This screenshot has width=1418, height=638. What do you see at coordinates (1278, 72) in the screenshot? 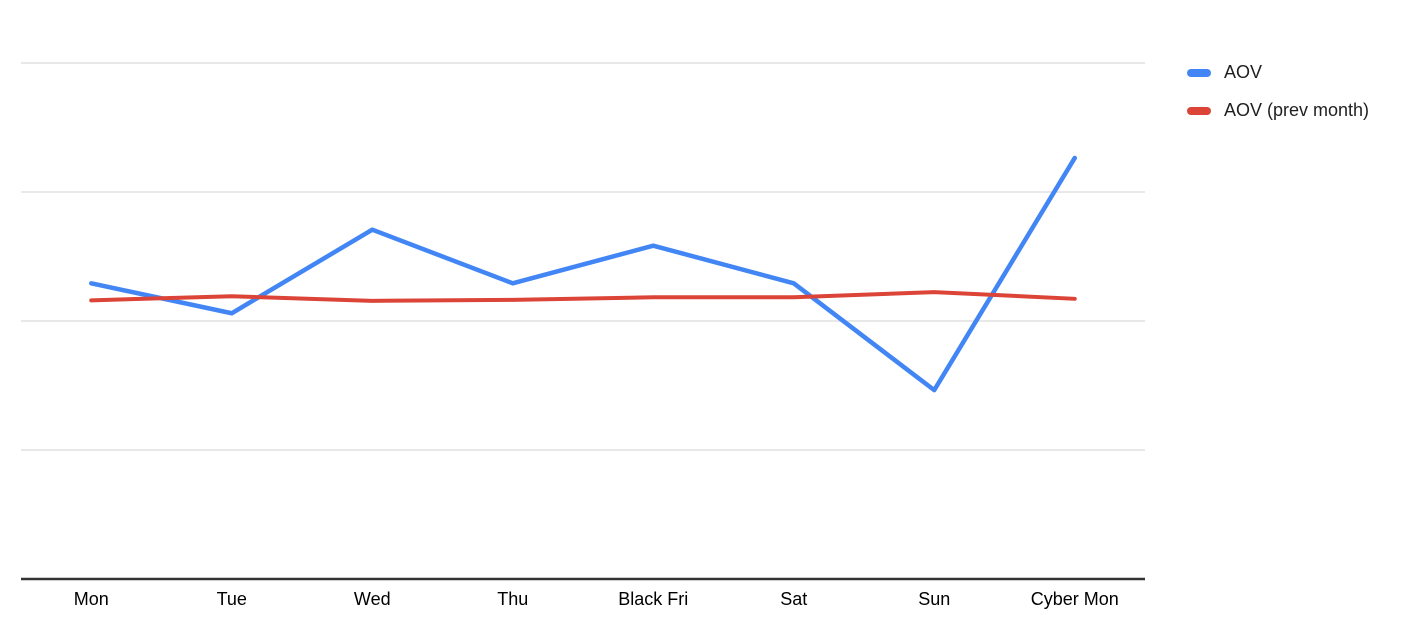
I see `legend-item-aov: AOV` at bounding box center [1278, 72].